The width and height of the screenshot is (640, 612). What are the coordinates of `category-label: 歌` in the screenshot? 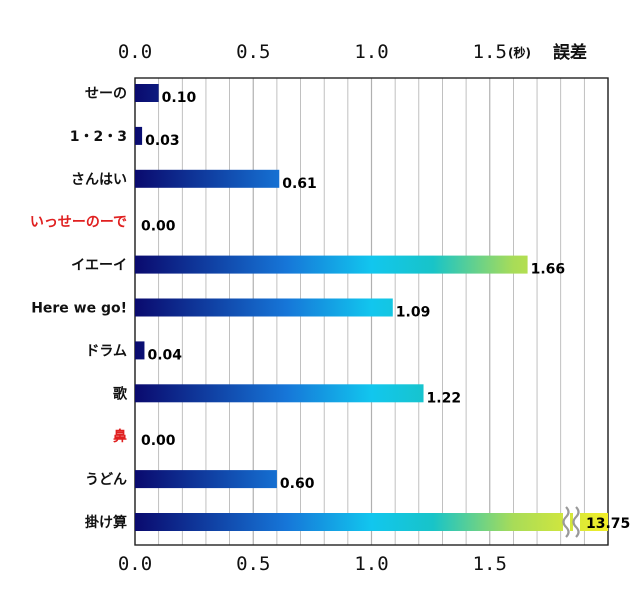 It's located at (120, 393).